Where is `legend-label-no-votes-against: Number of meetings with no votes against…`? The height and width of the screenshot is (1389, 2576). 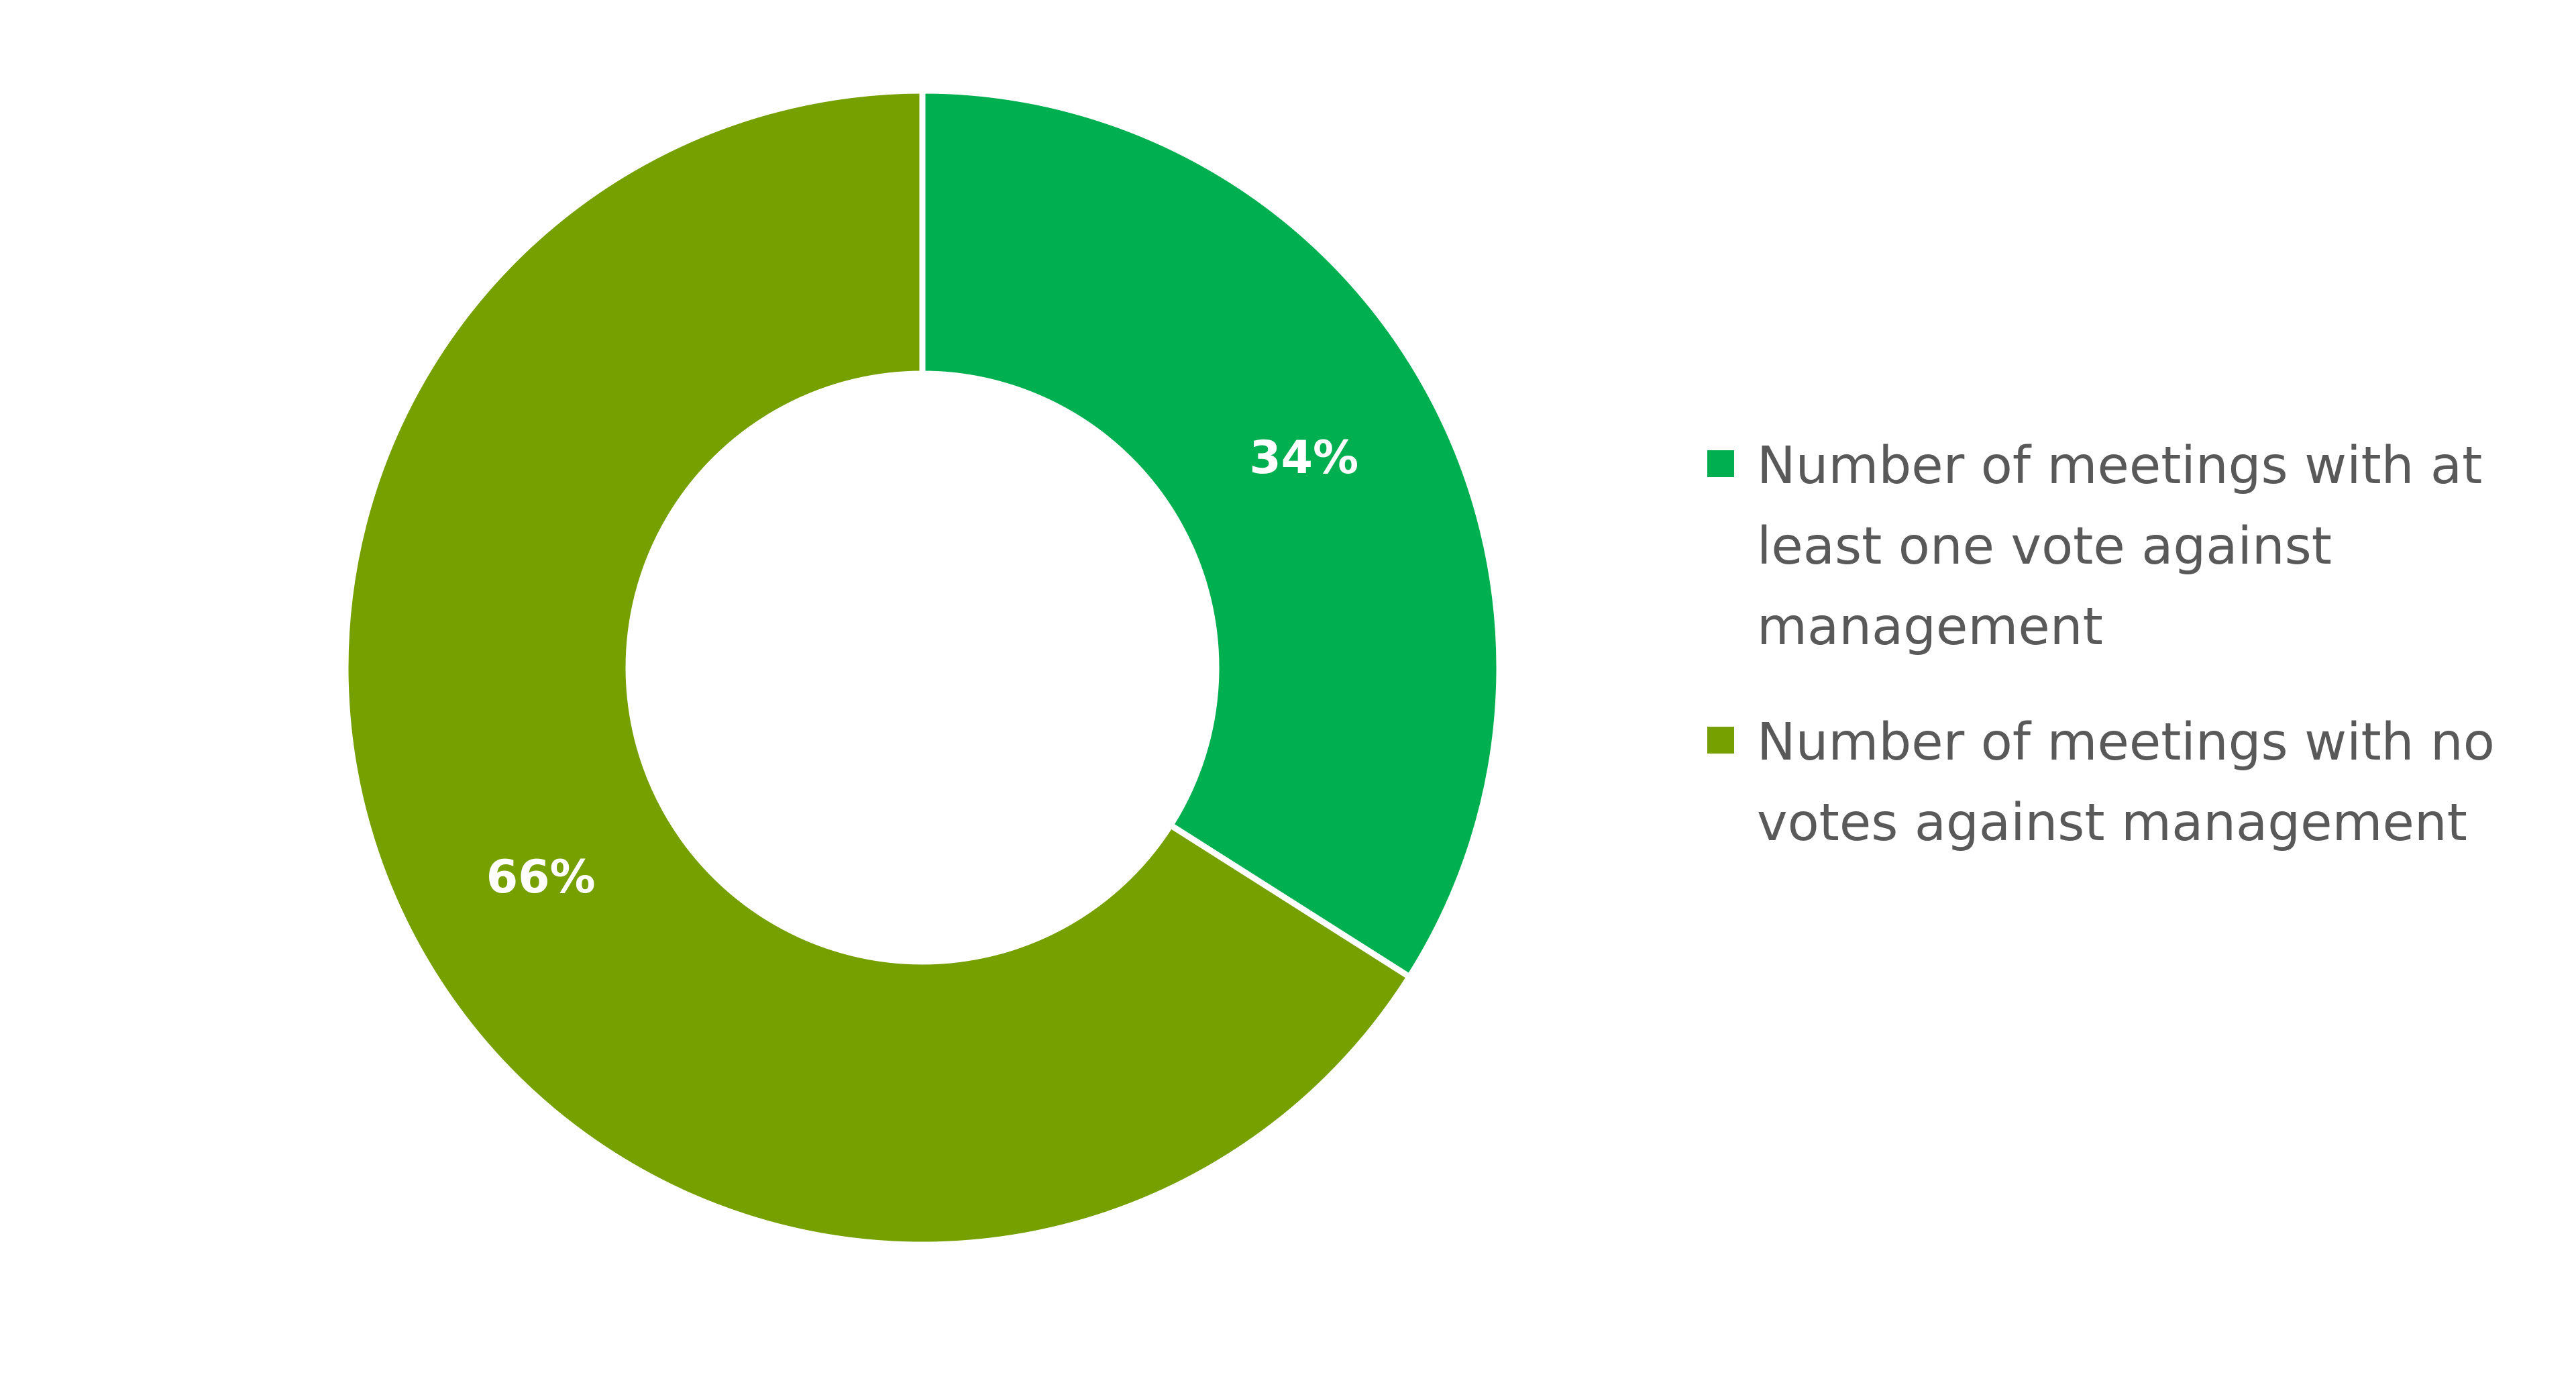
legend-label-no-votes-against: Number of meetings with no votes against… is located at coordinates (2126, 783).